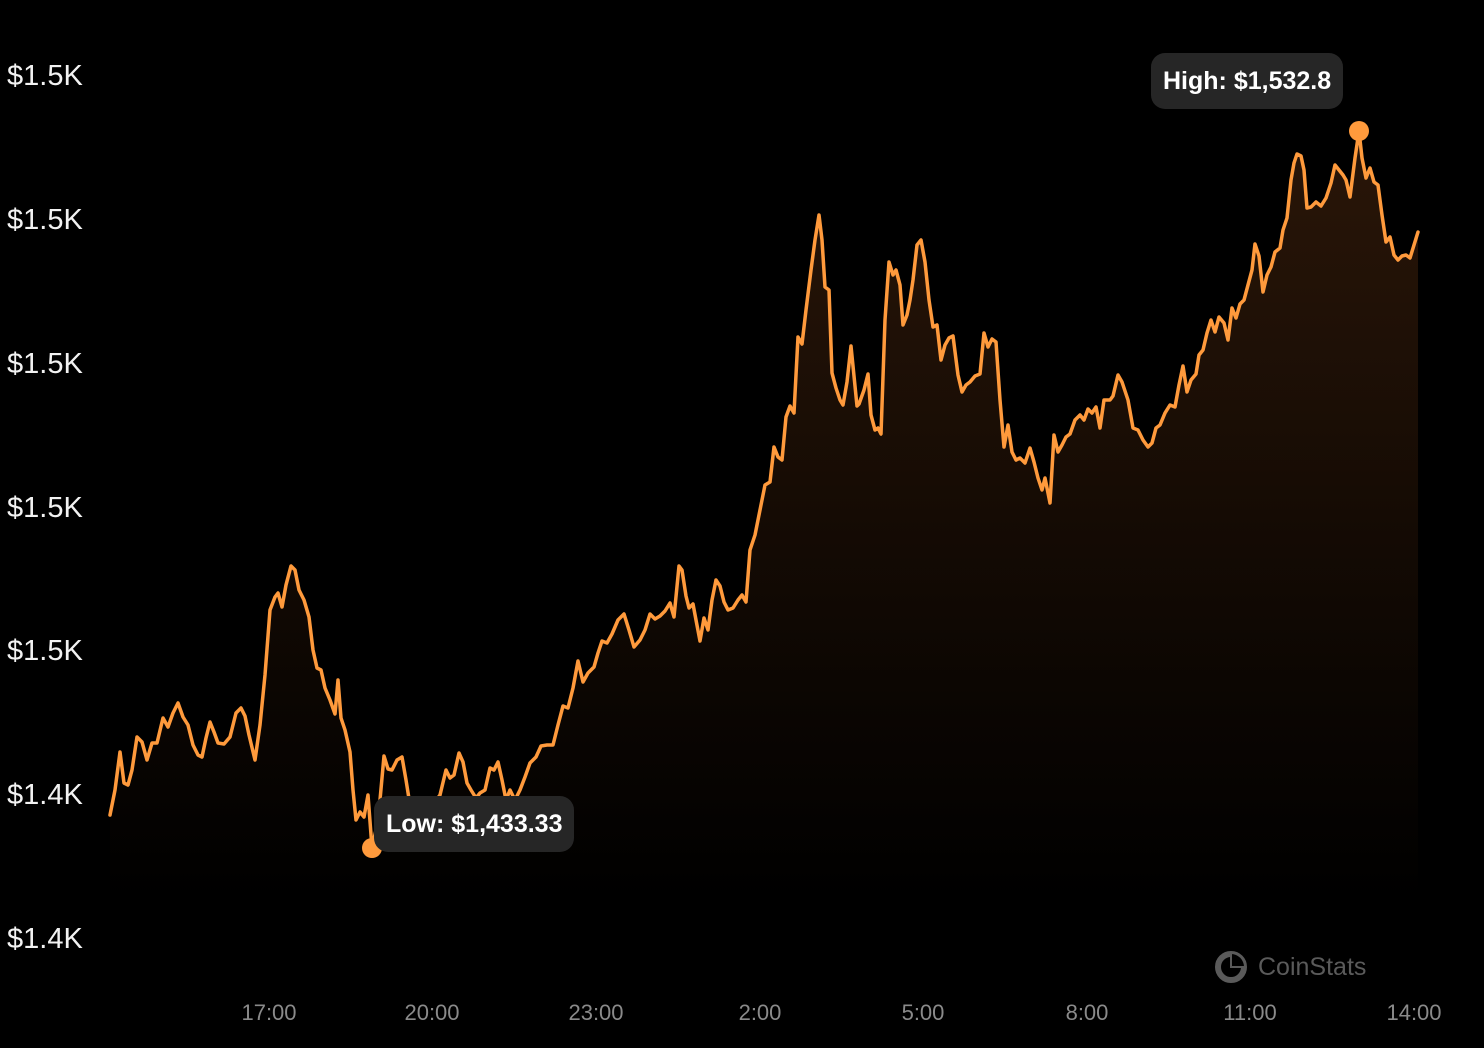  I want to click on x-tick-label: 20:00, so click(432, 1012).